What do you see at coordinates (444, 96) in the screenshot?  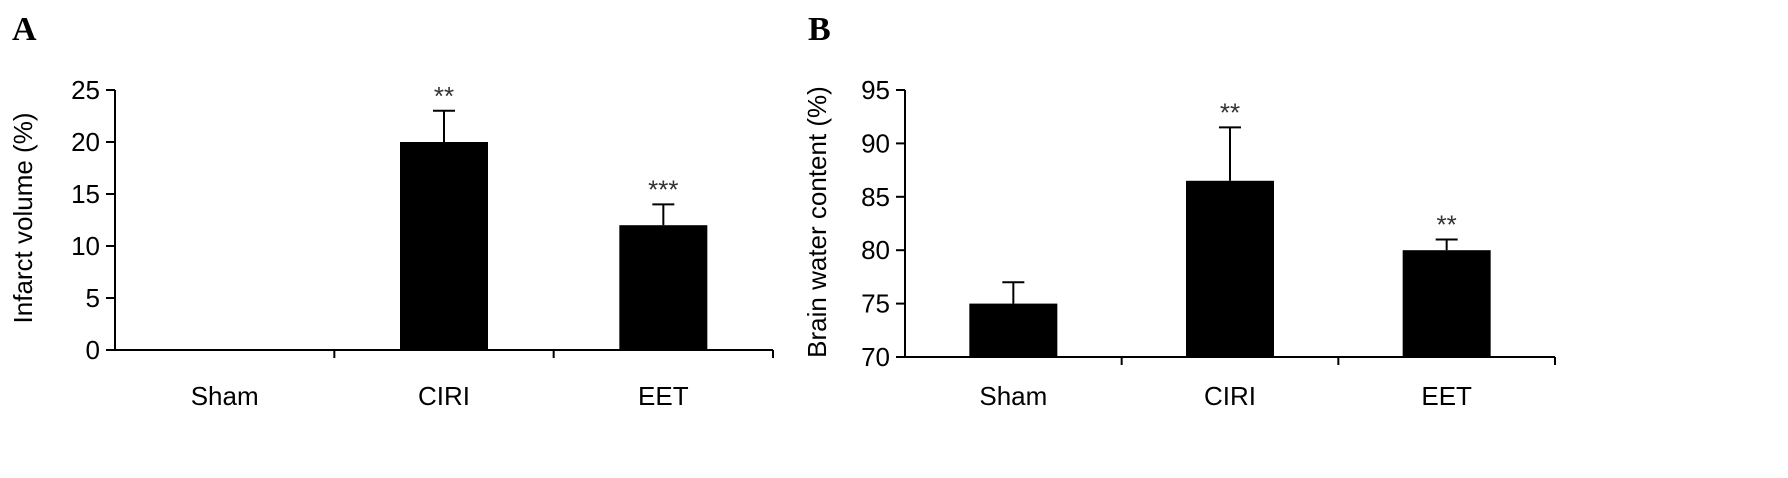 I see `panel-a-significance-label: **` at bounding box center [444, 96].